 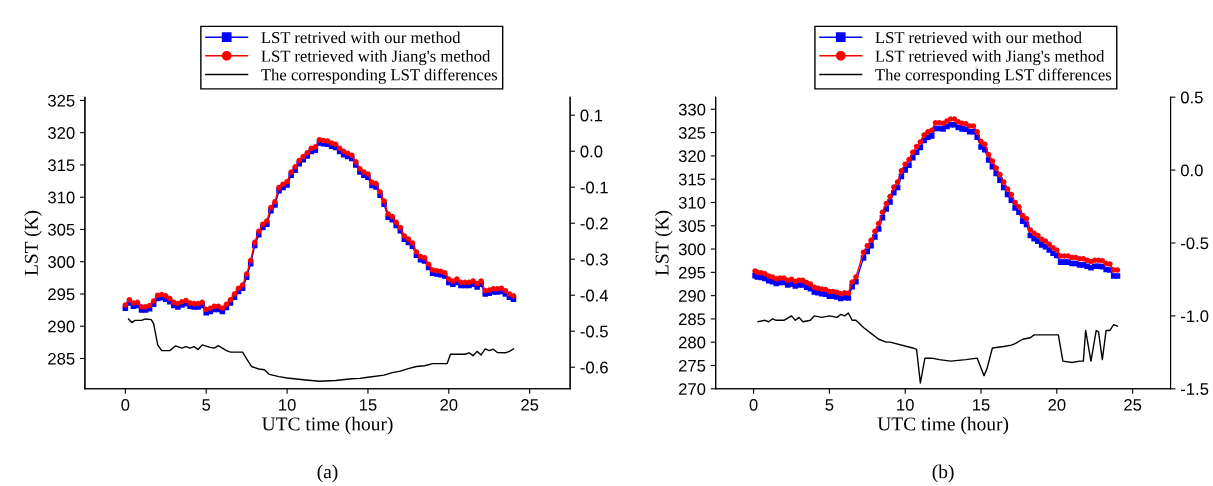 What do you see at coordinates (1191, 97) in the screenshot?
I see `y2-tick-label: 0.5` at bounding box center [1191, 97].